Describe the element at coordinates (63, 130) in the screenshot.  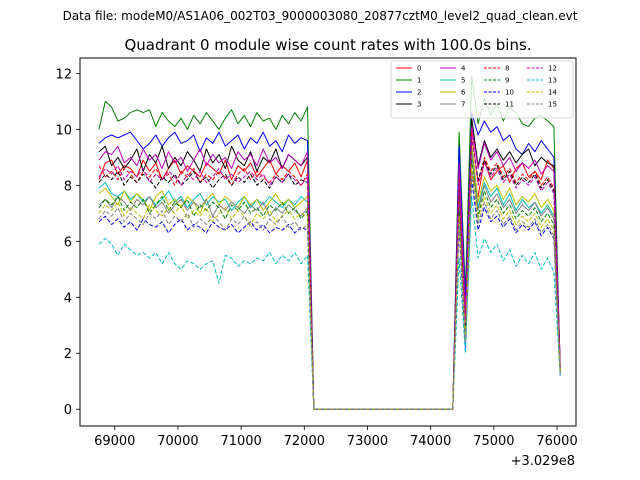
I see `y-tick-label: 10` at that location.